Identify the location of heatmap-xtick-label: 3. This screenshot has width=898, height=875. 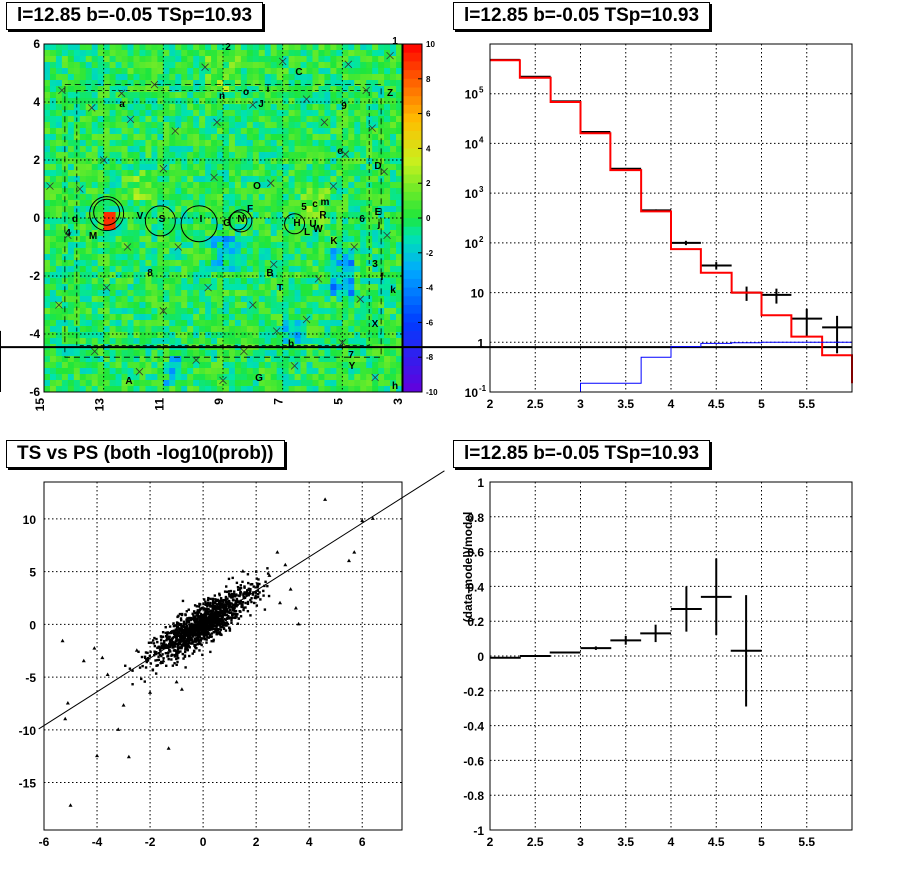
(398, 401).